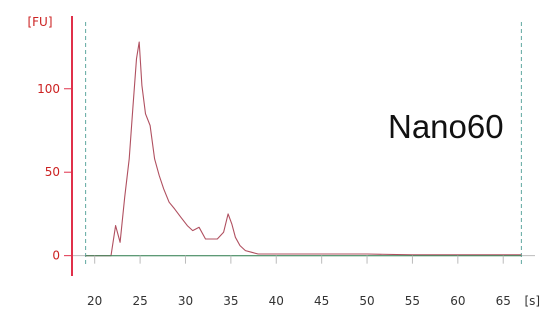  What do you see at coordinates (56, 256) in the screenshot?
I see `y-tick-label: 0` at bounding box center [56, 256].